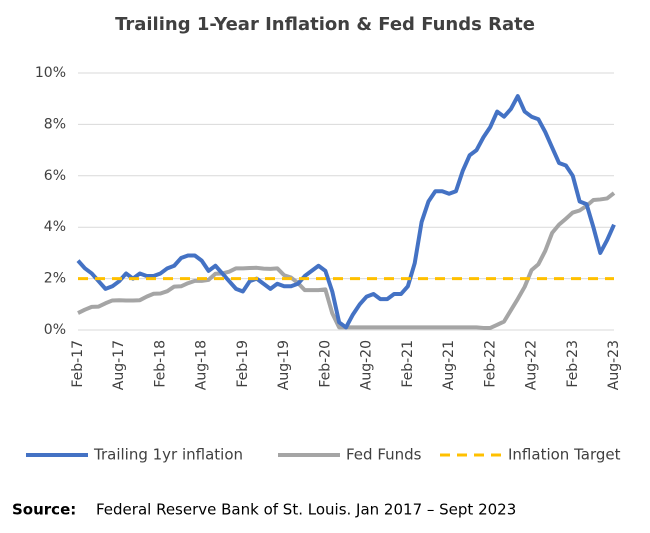  I want to click on y-tick-label: 10%, so click(50, 73).